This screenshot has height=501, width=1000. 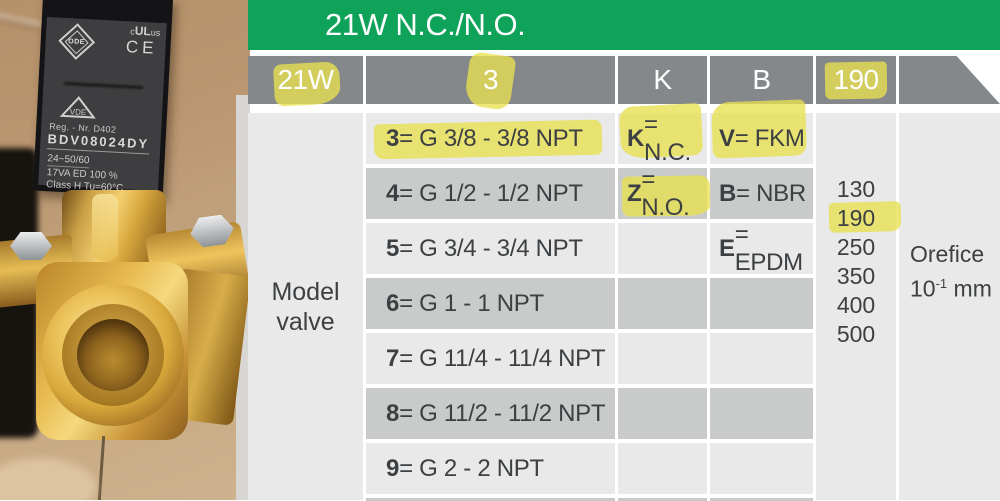 What do you see at coordinates (761, 131) in the screenshot?
I see `table-row: V = FKM` at bounding box center [761, 131].